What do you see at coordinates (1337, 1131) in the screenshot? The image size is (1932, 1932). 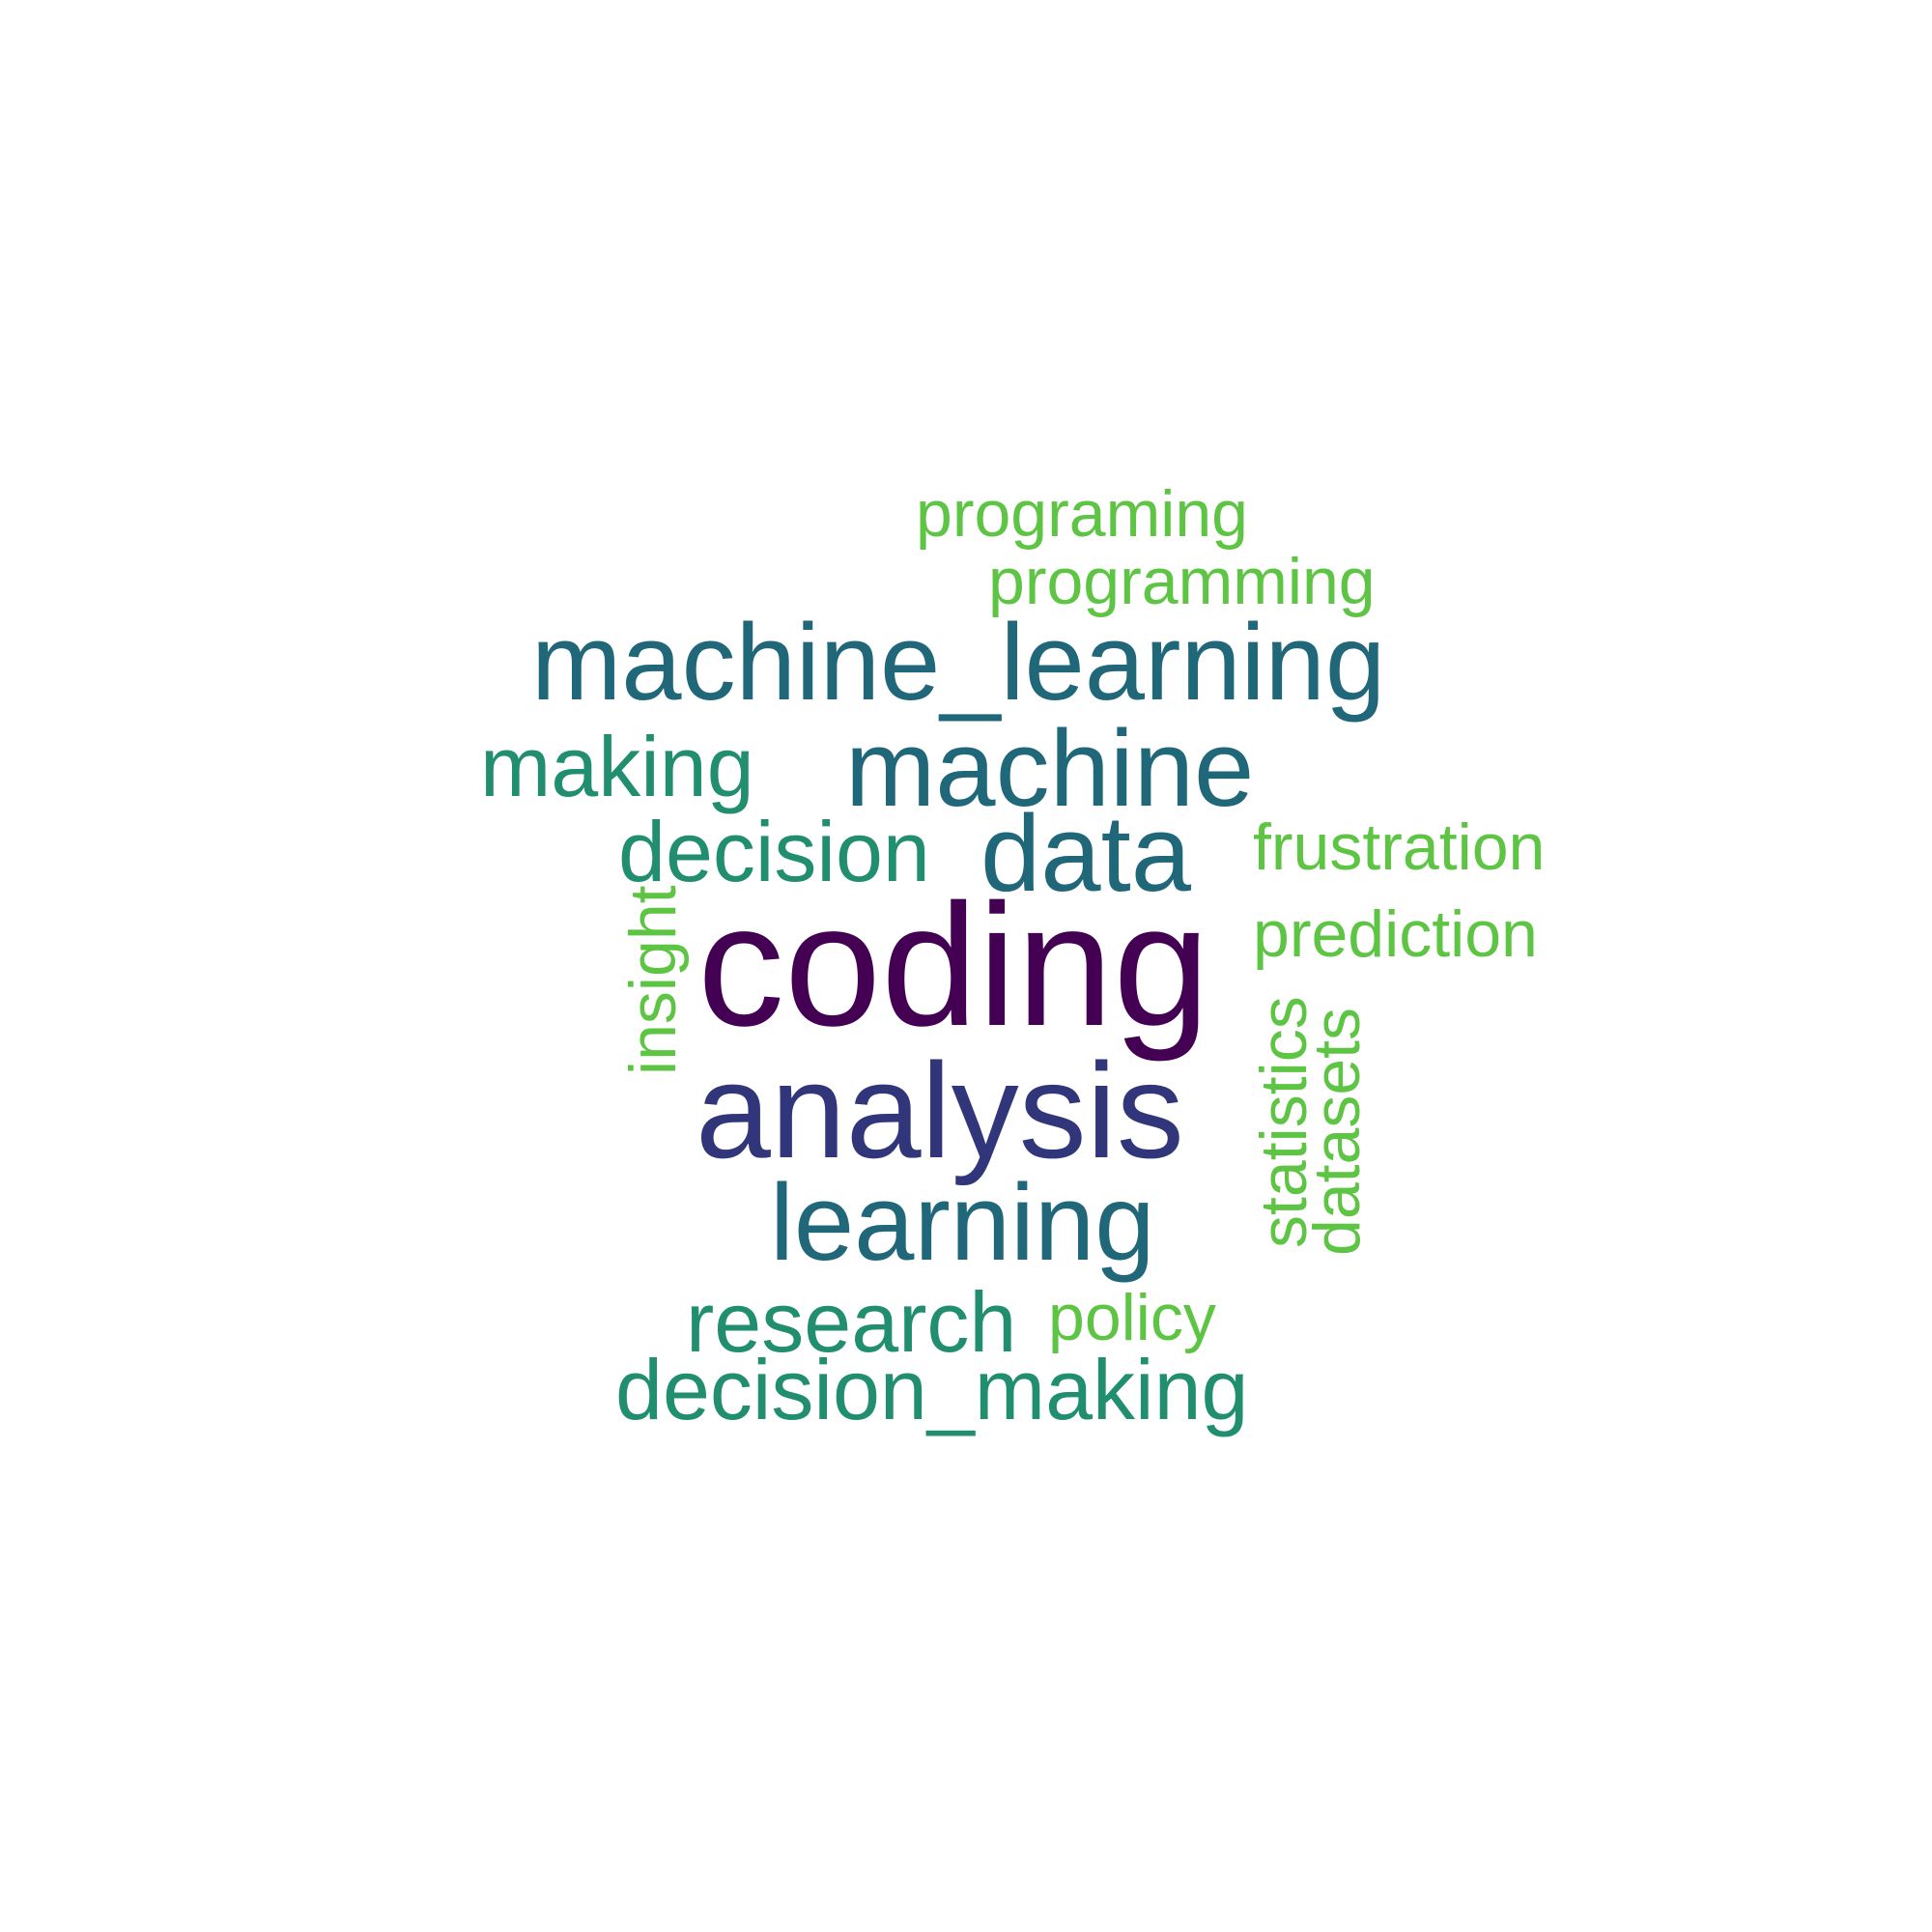 I see `word-datasets: datasets` at bounding box center [1337, 1131].